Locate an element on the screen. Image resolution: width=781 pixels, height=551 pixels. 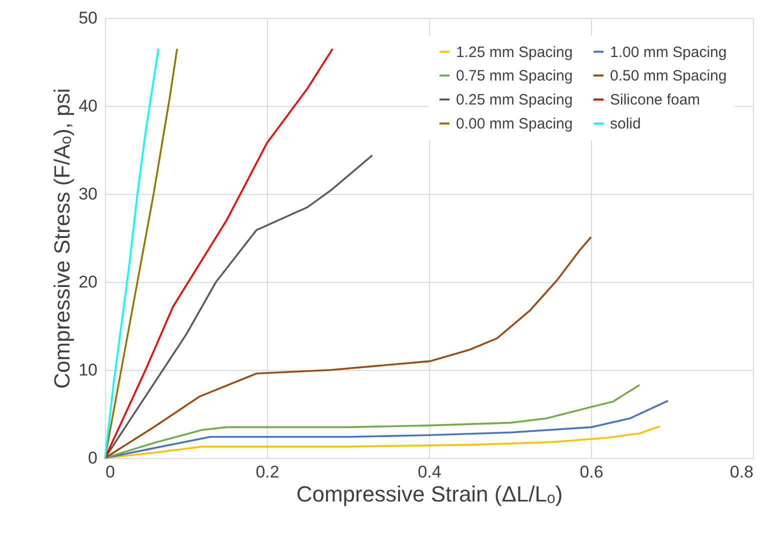
legend-label: solid is located at coordinates (625, 124).